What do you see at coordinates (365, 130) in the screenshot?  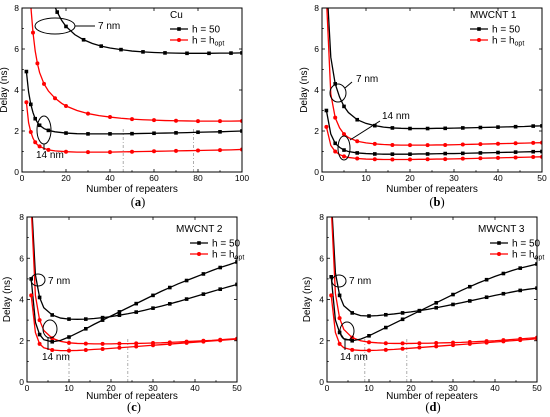 I see `annotation-leader` at bounding box center [365, 130].